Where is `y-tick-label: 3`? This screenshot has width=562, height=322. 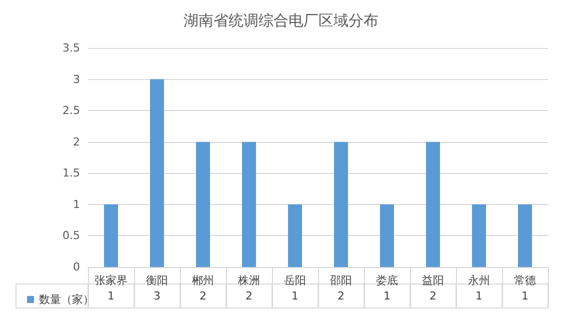 y-tick-label: 3 is located at coordinates (76, 79).